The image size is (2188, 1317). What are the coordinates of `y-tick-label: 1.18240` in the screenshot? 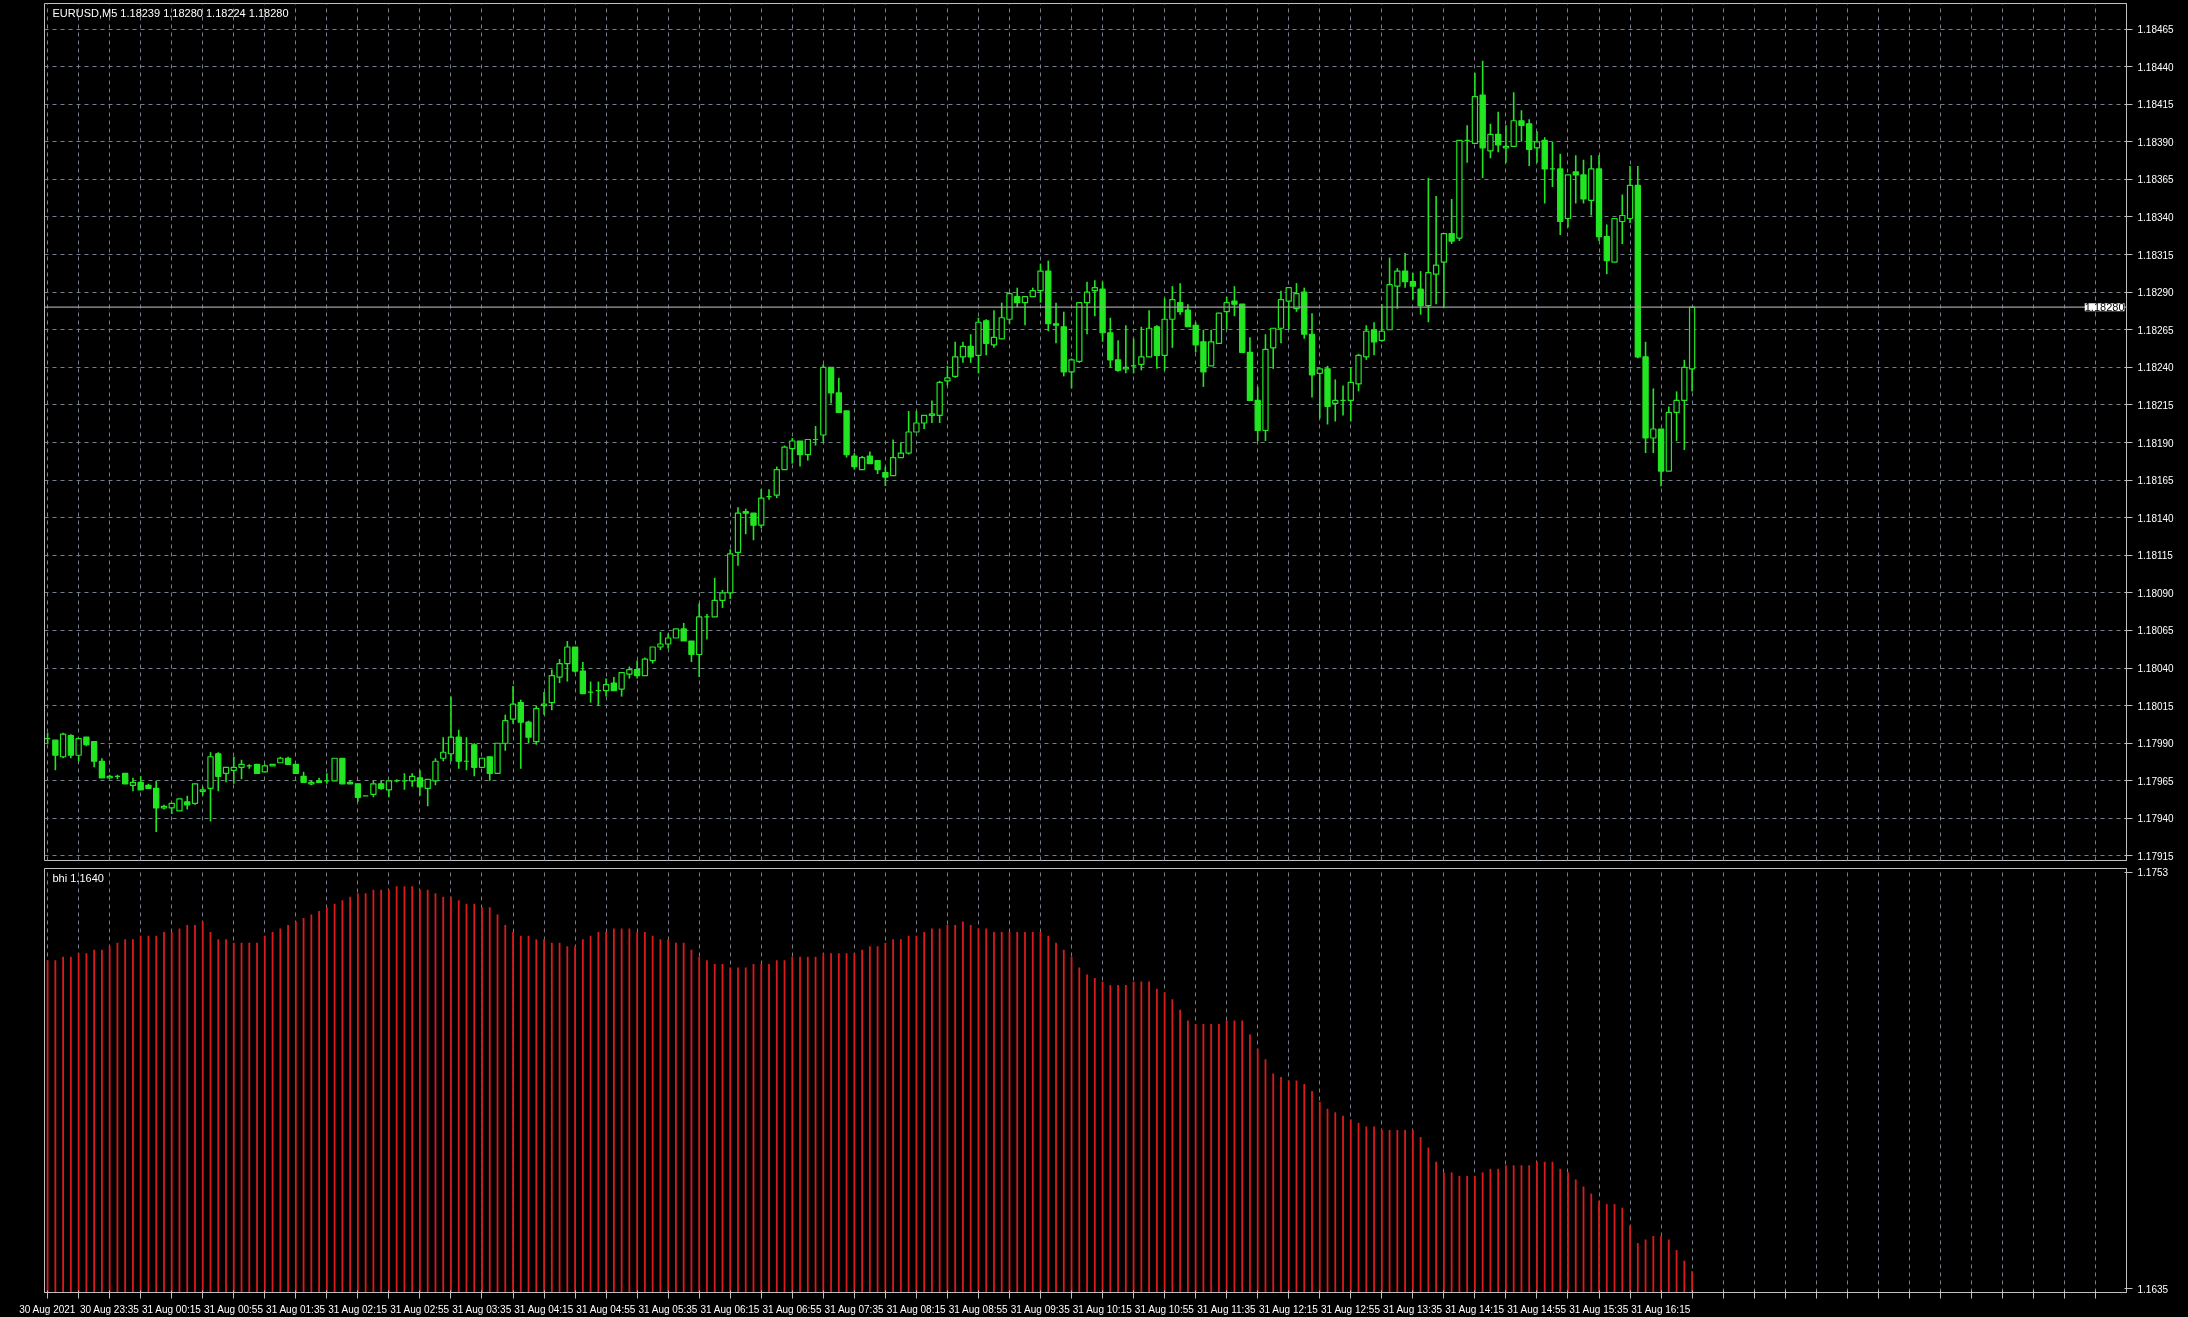 It's located at (2156, 368).